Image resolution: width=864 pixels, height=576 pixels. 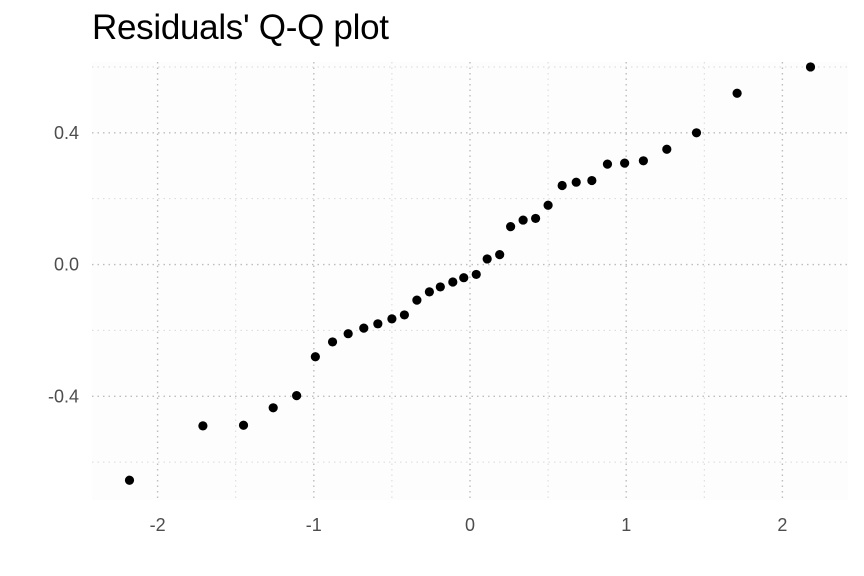 I want to click on y-axis-tick-labels: -0.4 0.0 0.4, so click(x=63, y=264).